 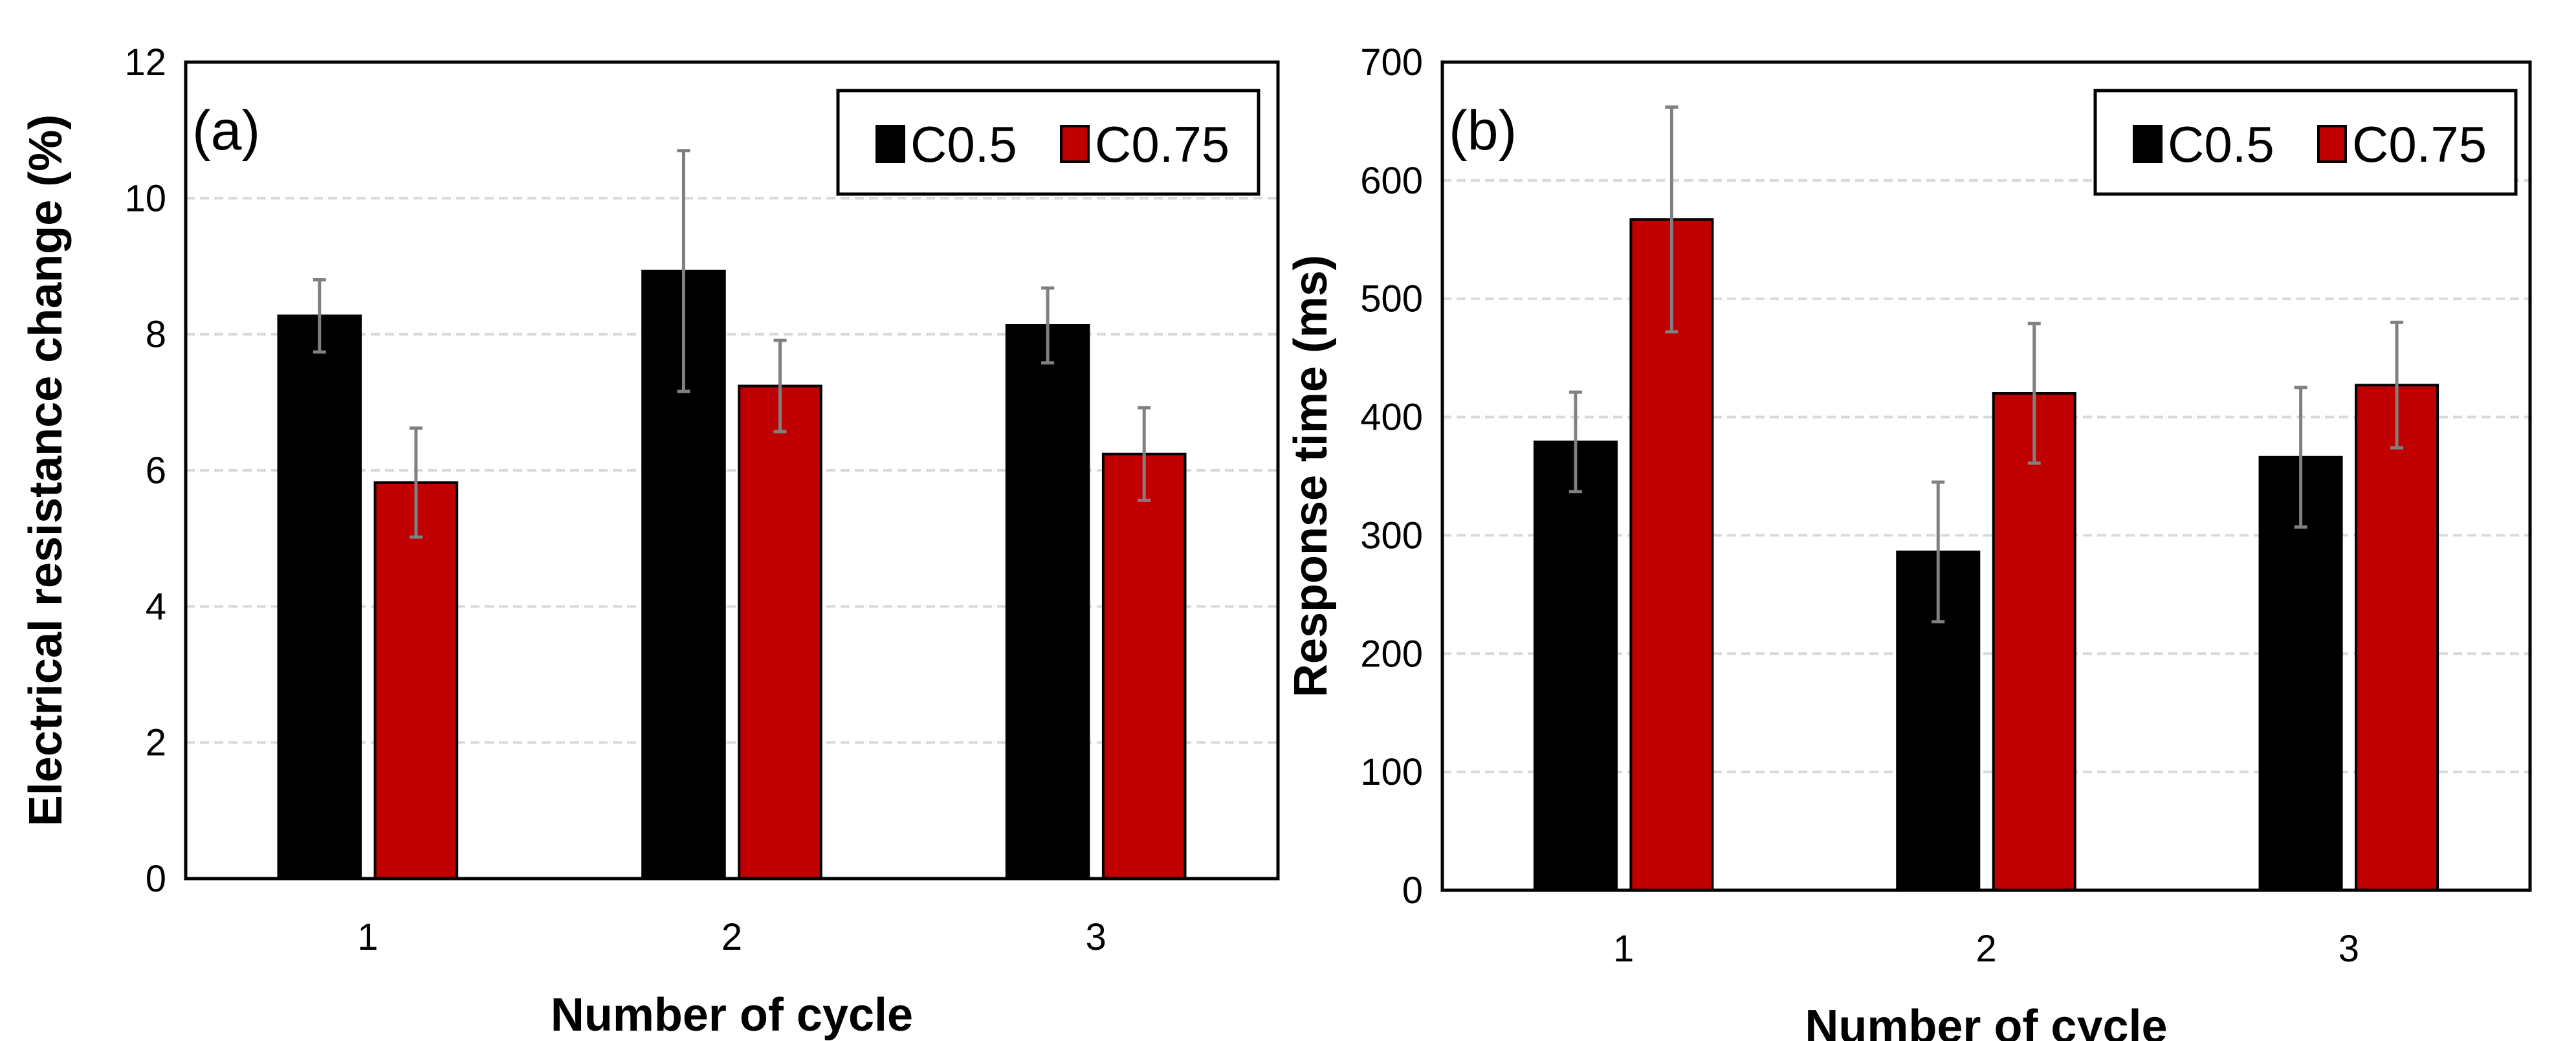 I want to click on y-tick-label: 10, so click(x=145, y=198).